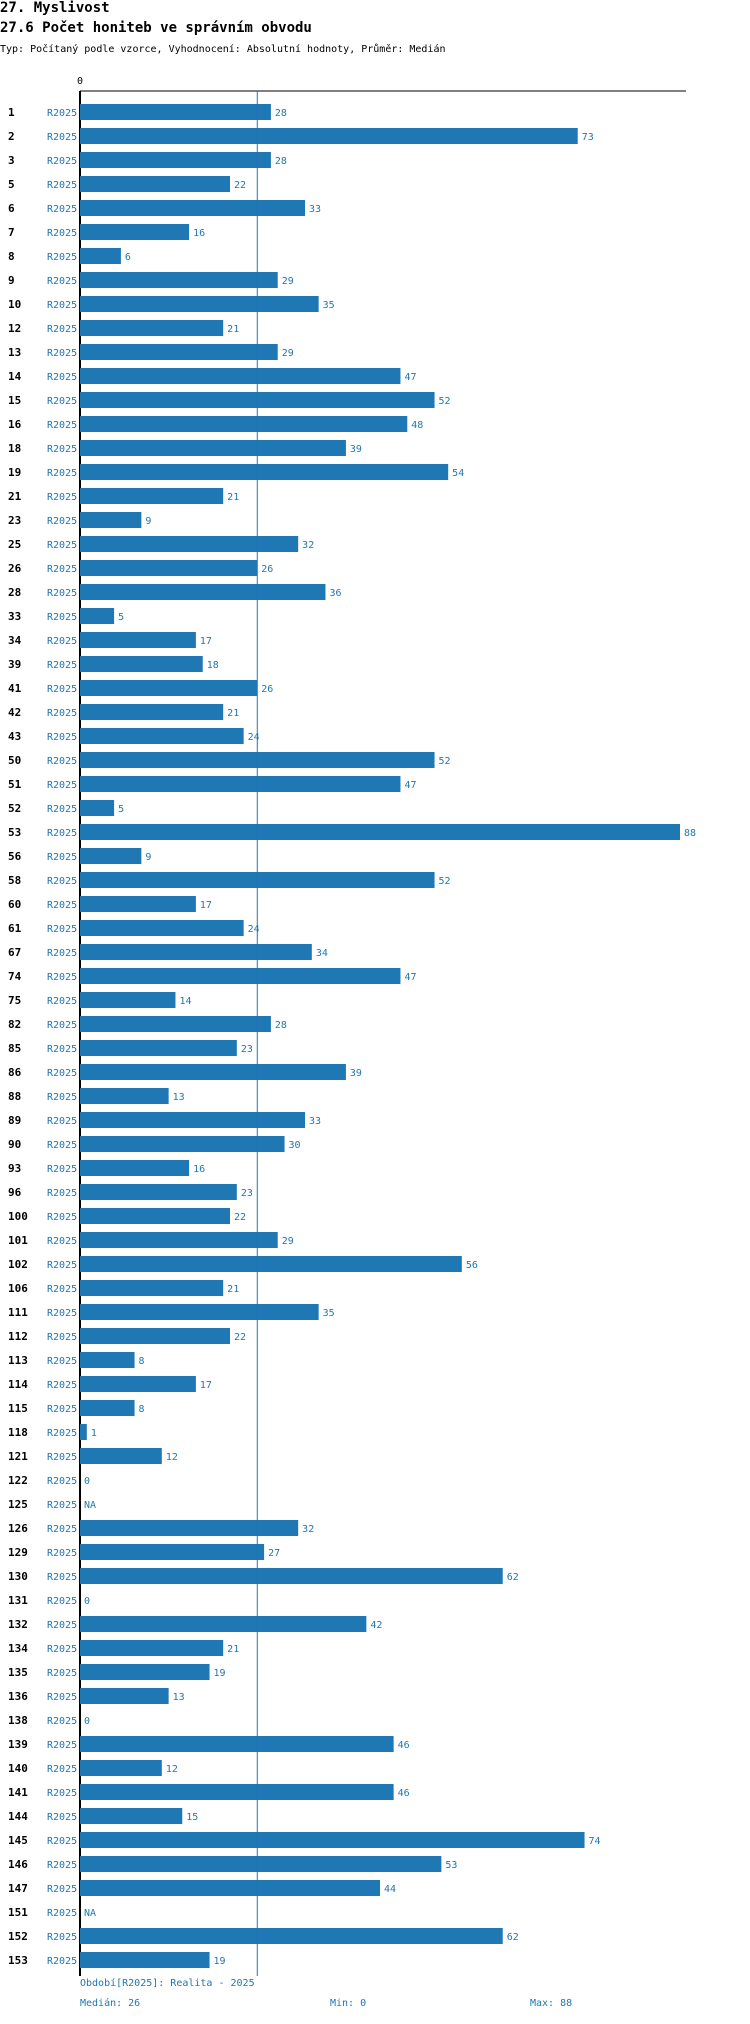  What do you see at coordinates (15, 568) in the screenshot?
I see `category-label: 26` at bounding box center [15, 568].